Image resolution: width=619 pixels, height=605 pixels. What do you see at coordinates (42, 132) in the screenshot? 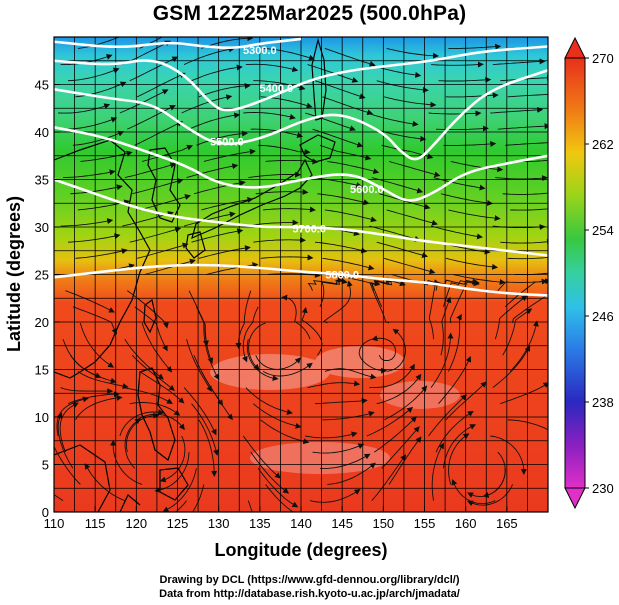
I see `y-tick-label: 40` at bounding box center [42, 132].